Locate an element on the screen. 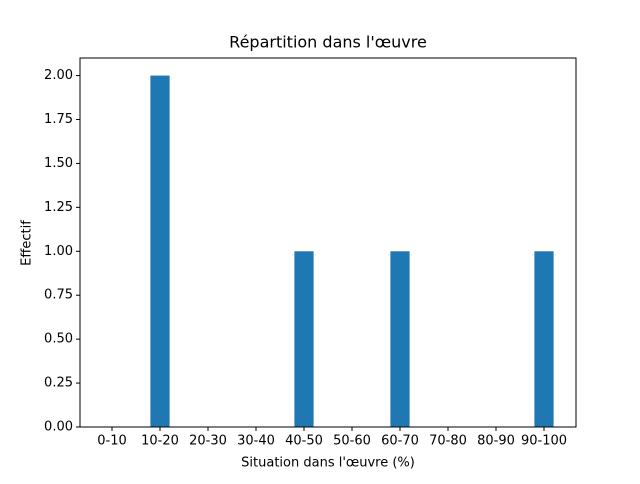 Image resolution: width=640 pixels, height=484 pixels. y-tick-label: 2.00 is located at coordinates (58, 75).